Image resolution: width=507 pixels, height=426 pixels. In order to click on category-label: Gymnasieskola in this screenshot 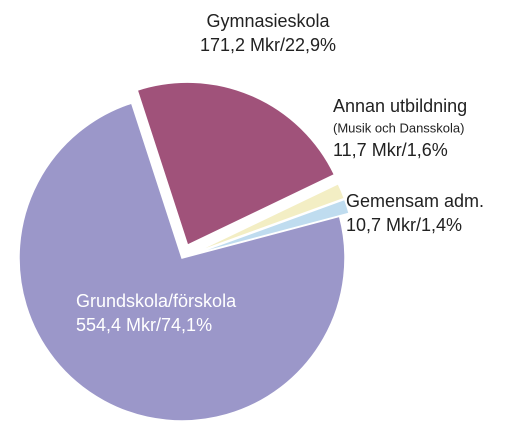, I will do `click(268, 21)`.